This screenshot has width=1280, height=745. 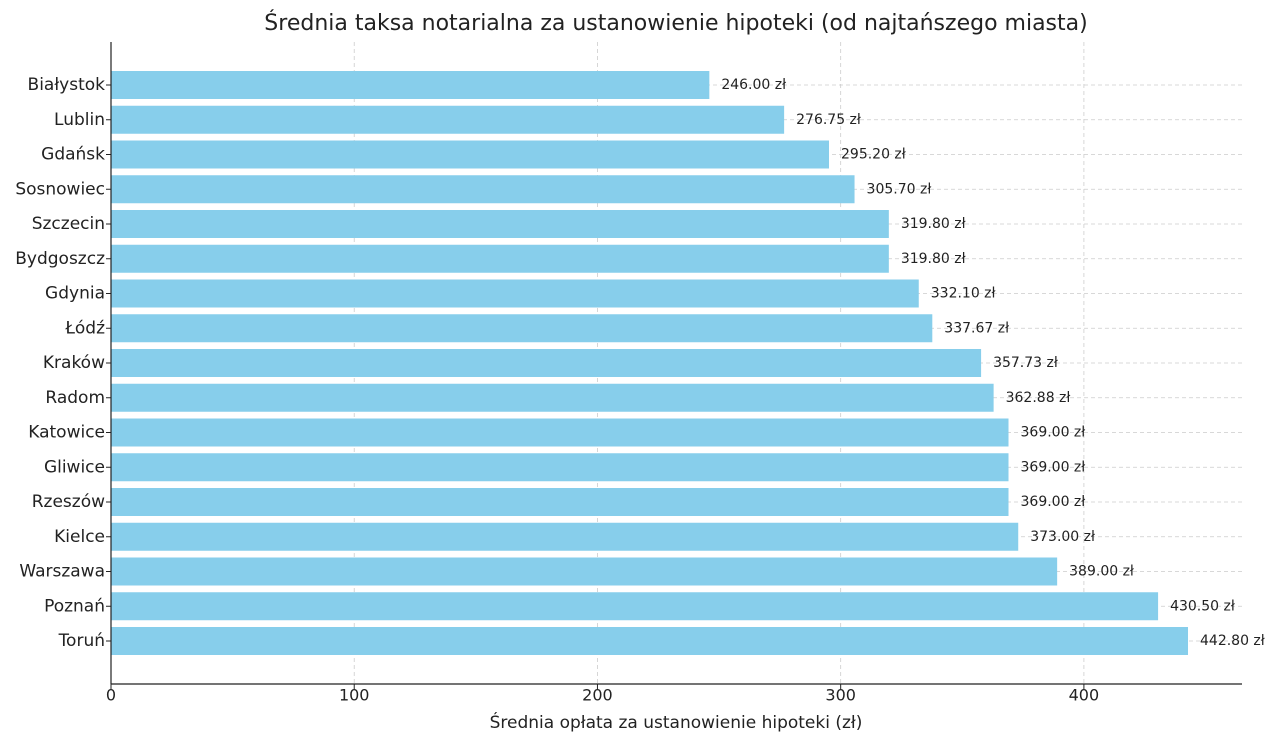 I want to click on value-label: 430.50 zł, so click(x=1202, y=606).